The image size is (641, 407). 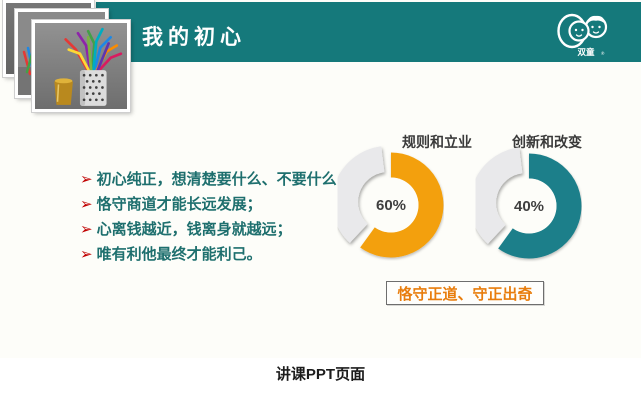 I want to click on bullet-text: 唯有利他最终才能利己。, so click(x=179, y=254).